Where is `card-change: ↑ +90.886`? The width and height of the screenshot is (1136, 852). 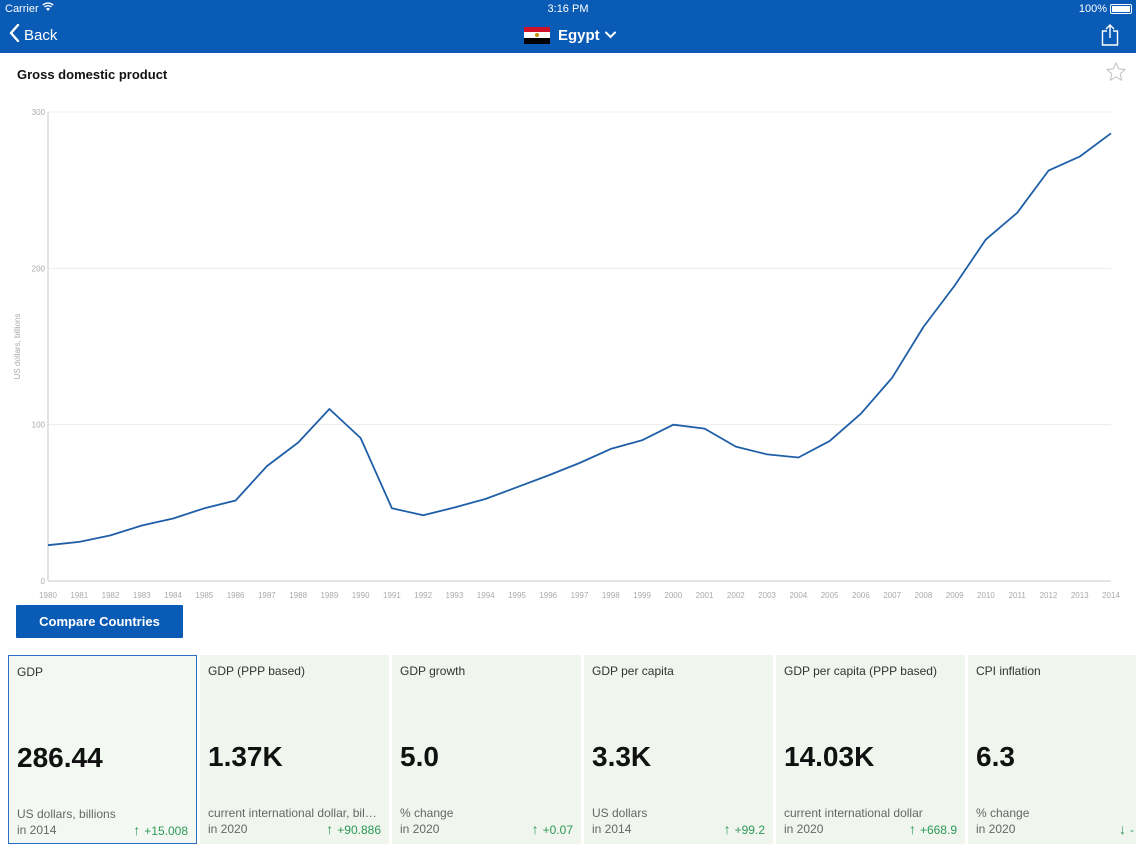
card-change: ↑ +90.886 is located at coordinates (353, 829).